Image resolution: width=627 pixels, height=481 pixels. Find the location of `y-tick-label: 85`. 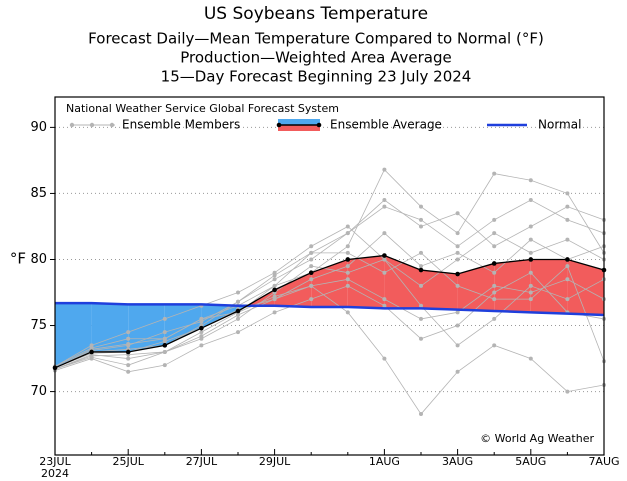

y-tick-label: 85 is located at coordinates (38, 193).